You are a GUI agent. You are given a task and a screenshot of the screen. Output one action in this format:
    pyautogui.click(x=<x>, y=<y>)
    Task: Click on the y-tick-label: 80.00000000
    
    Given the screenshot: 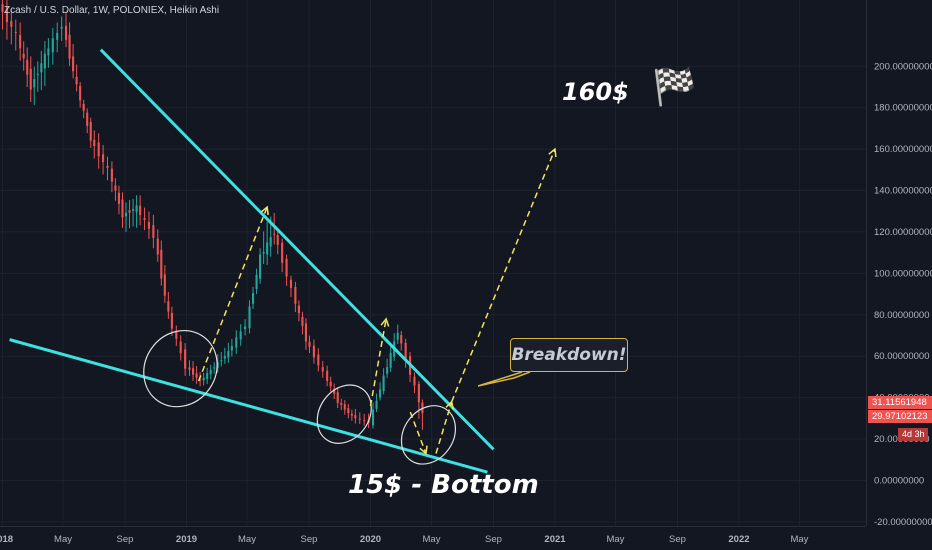 What is the action you would take?
    pyautogui.click(x=901, y=315)
    